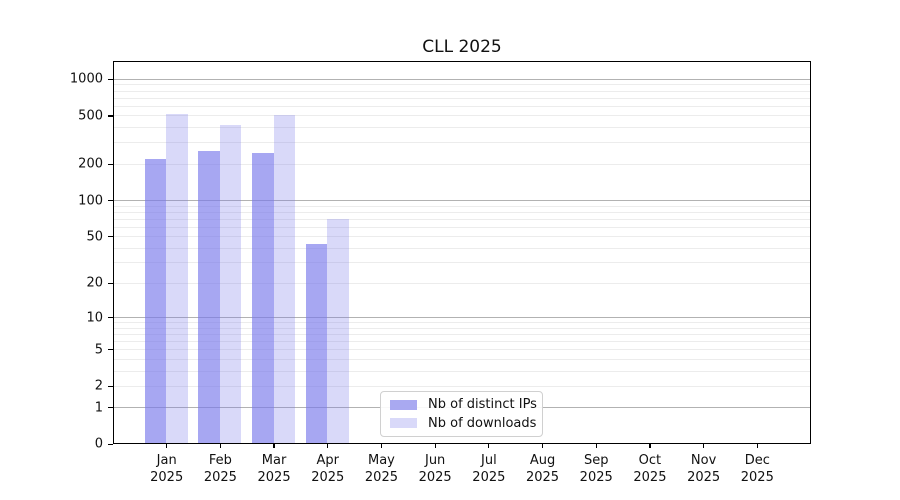  Describe the element at coordinates (403, 404) in the screenshot. I see `legend-swatch-distinct-ips` at that location.